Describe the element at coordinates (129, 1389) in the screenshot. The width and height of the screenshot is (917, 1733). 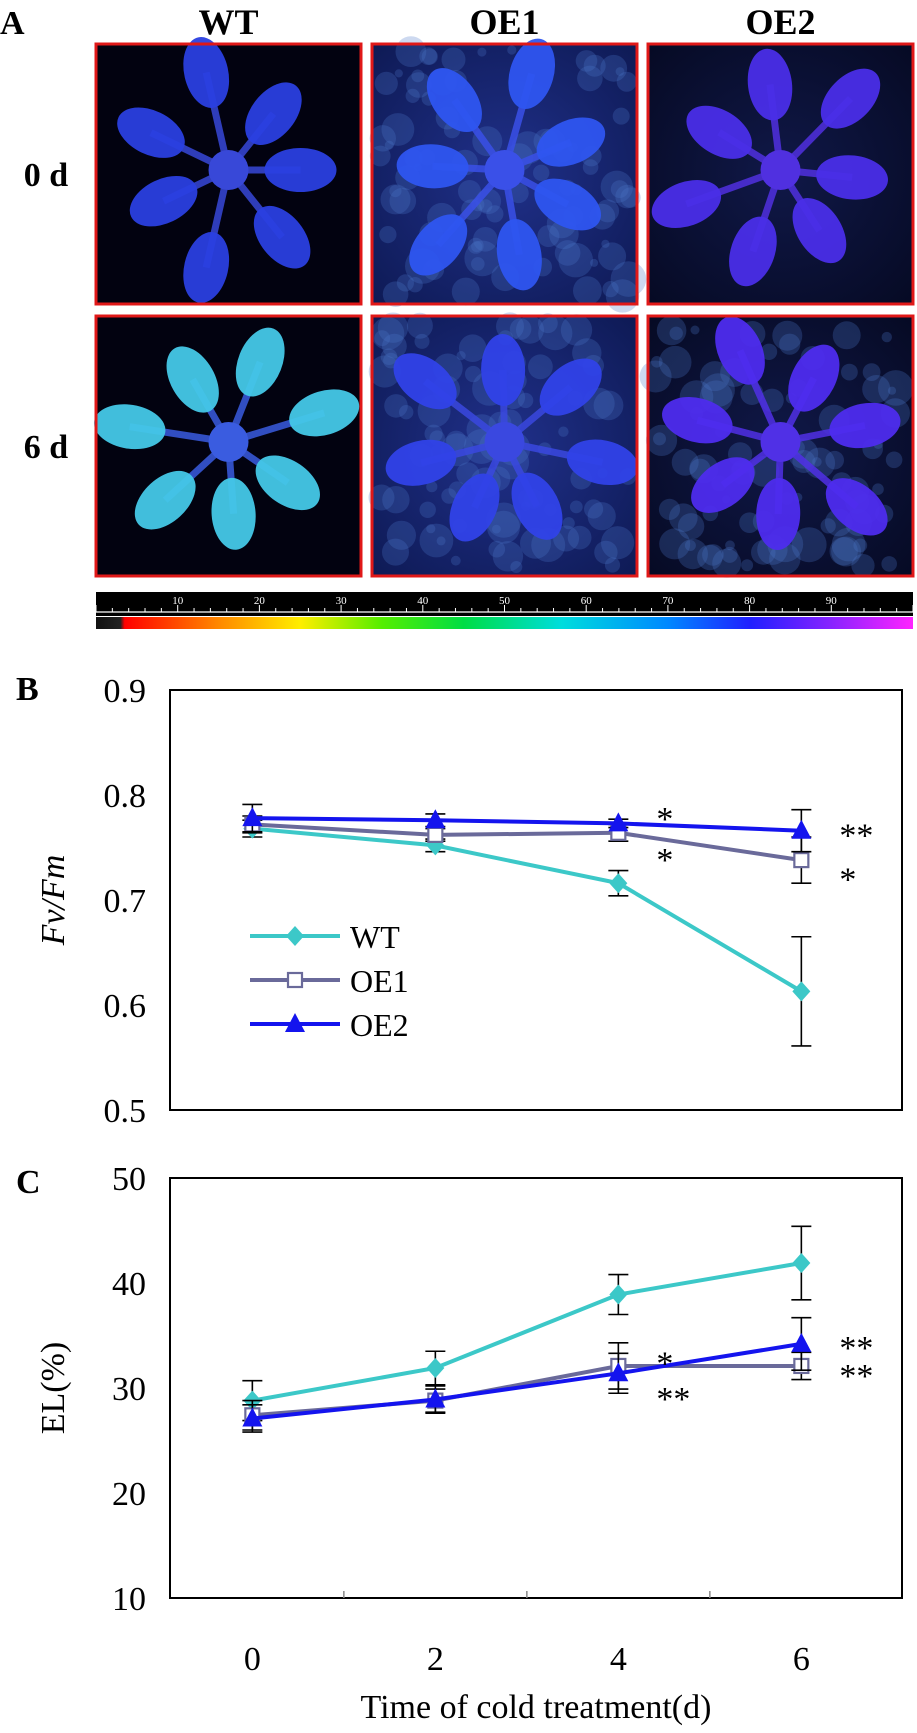
I see `y-tick-label: 30` at that location.